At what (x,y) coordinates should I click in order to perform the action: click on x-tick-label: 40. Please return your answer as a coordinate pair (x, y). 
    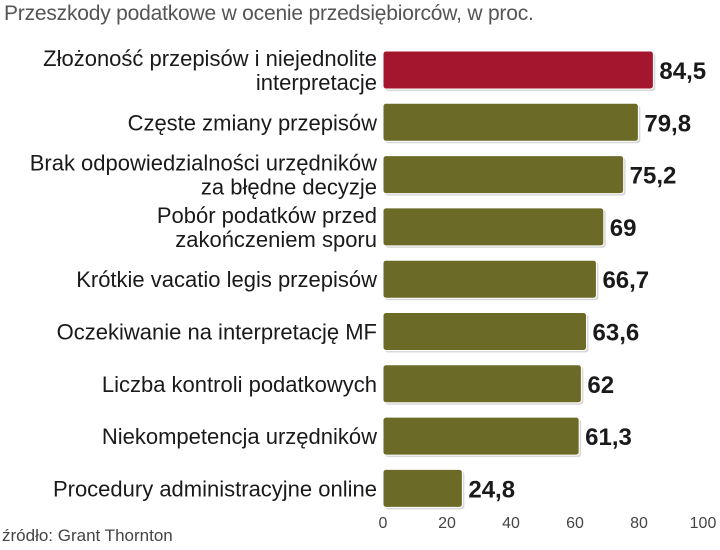
    Looking at the image, I should click on (511, 523).